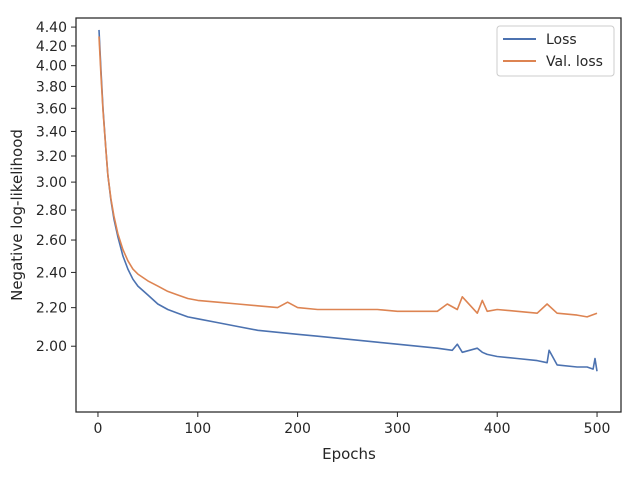  What do you see at coordinates (51, 273) in the screenshot?
I see `y-tick-label: 2.40` at bounding box center [51, 273].